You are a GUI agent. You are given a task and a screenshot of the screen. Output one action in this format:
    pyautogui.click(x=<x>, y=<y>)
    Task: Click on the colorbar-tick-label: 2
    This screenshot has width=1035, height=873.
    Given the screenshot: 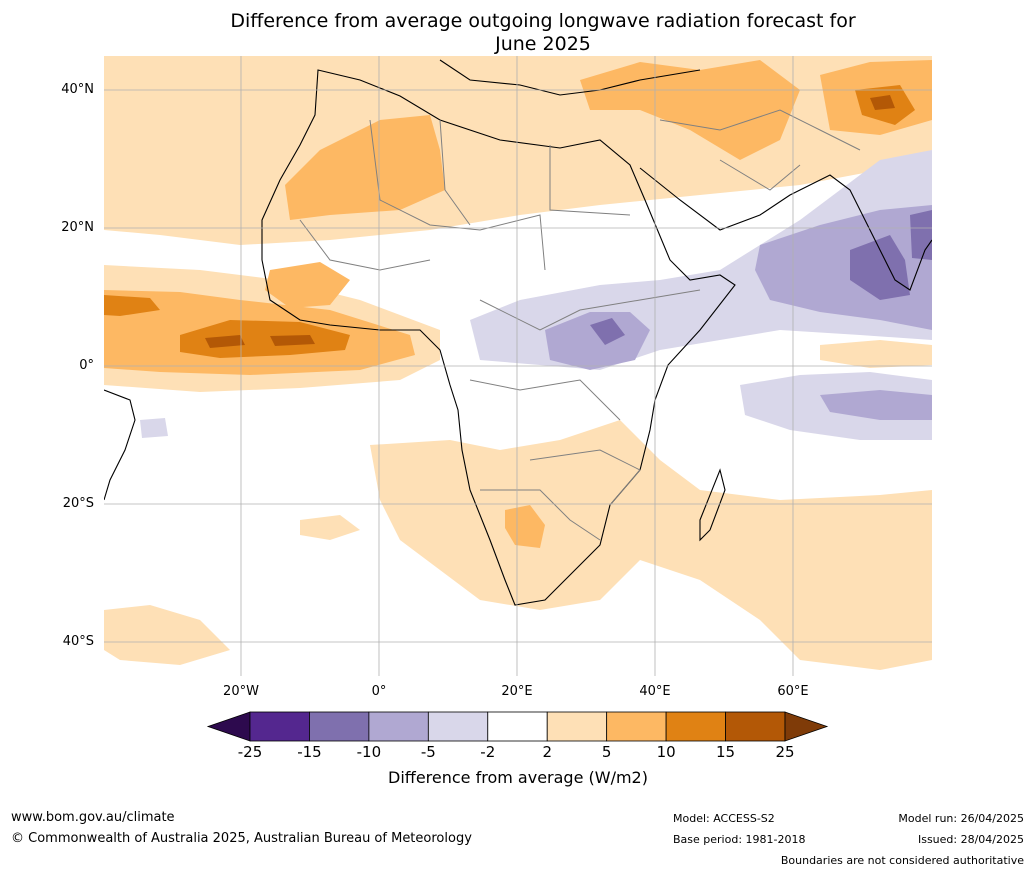 What is the action you would take?
    pyautogui.click(x=547, y=752)
    